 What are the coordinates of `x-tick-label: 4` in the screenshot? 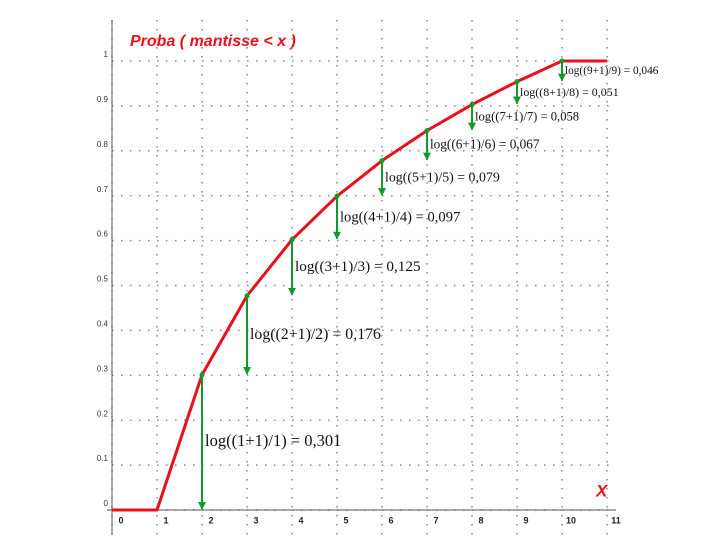 It's located at (300, 520).